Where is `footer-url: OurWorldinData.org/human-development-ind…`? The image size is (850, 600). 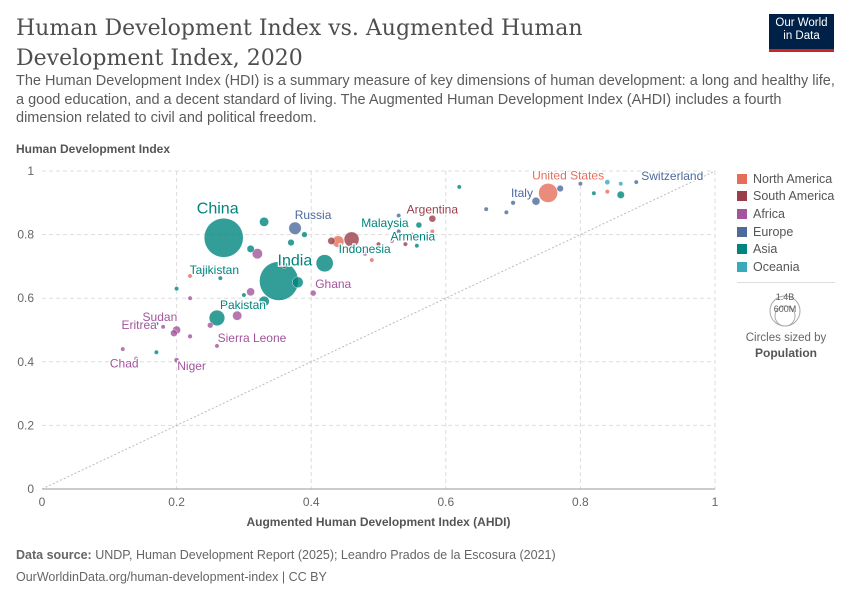
footer-url: OurWorldinData.org/human-development-ind… is located at coordinates (171, 577).